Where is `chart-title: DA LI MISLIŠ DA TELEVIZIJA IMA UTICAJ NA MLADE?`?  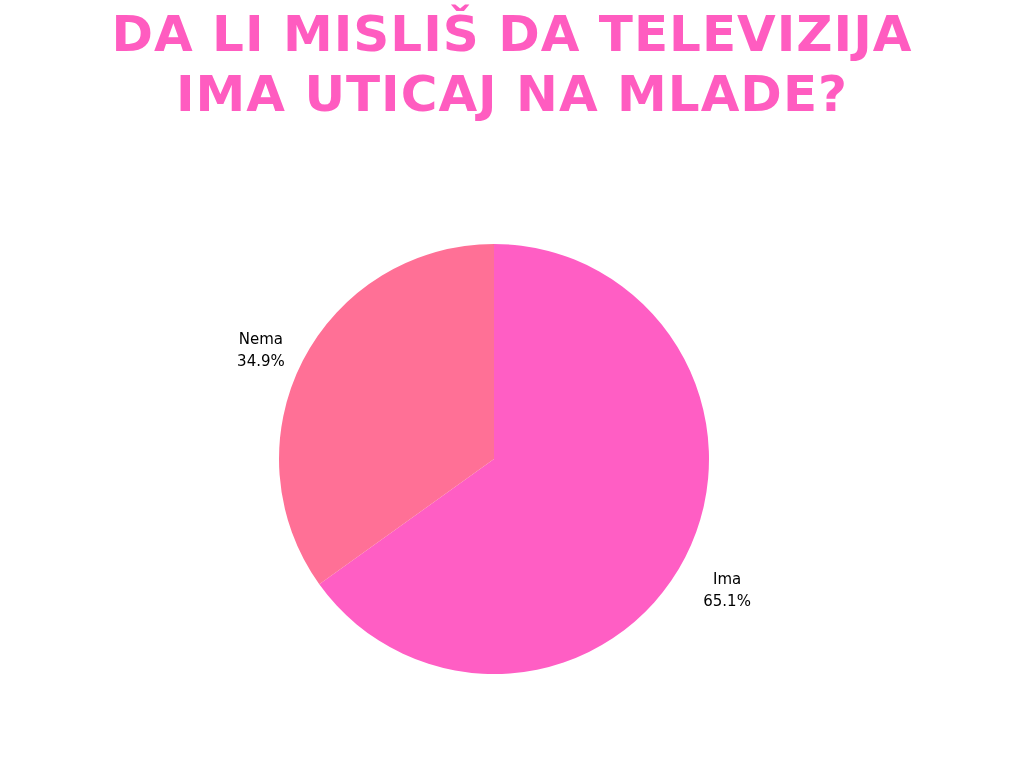 chart-title: DA LI MISLIŠ DA TELEVIZIJA IMA UTICAJ NA MLADE? is located at coordinates (512, 64).